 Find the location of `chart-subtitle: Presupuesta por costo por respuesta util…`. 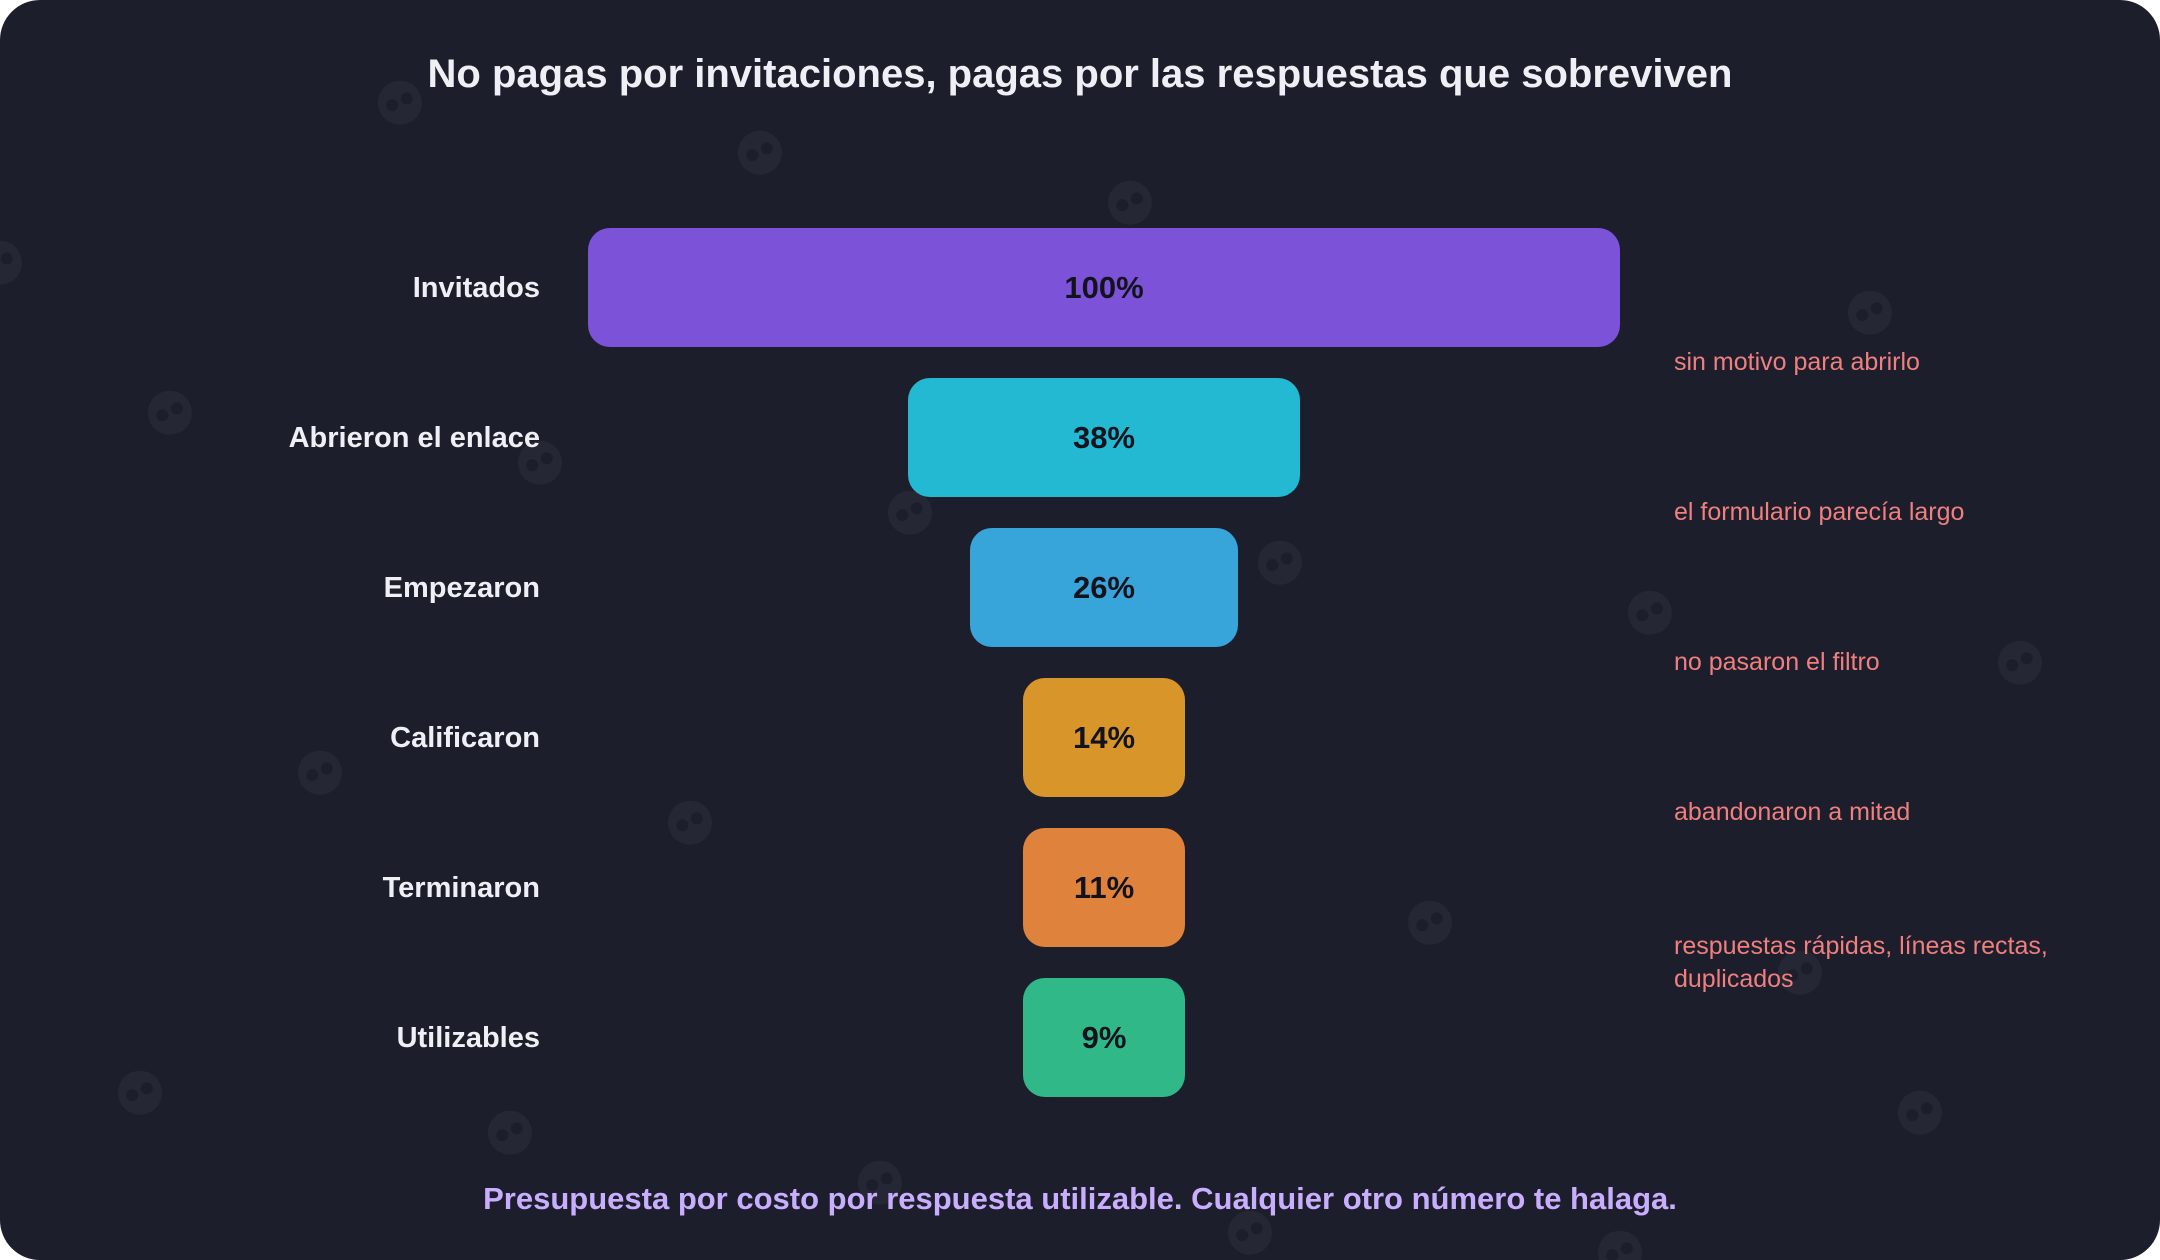

chart-subtitle: Presupuesta por costo por respuesta util… is located at coordinates (1080, 1198).